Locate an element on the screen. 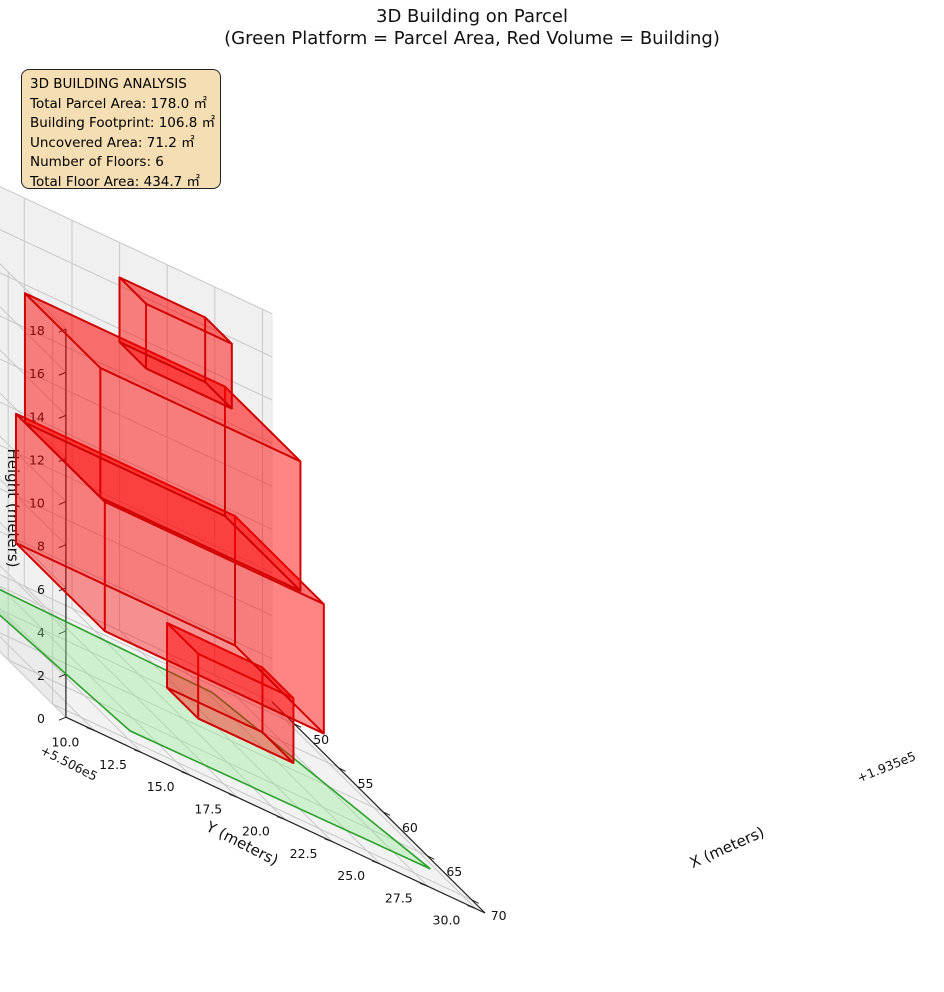  x-axis-line is located at coordinates (378, 807).